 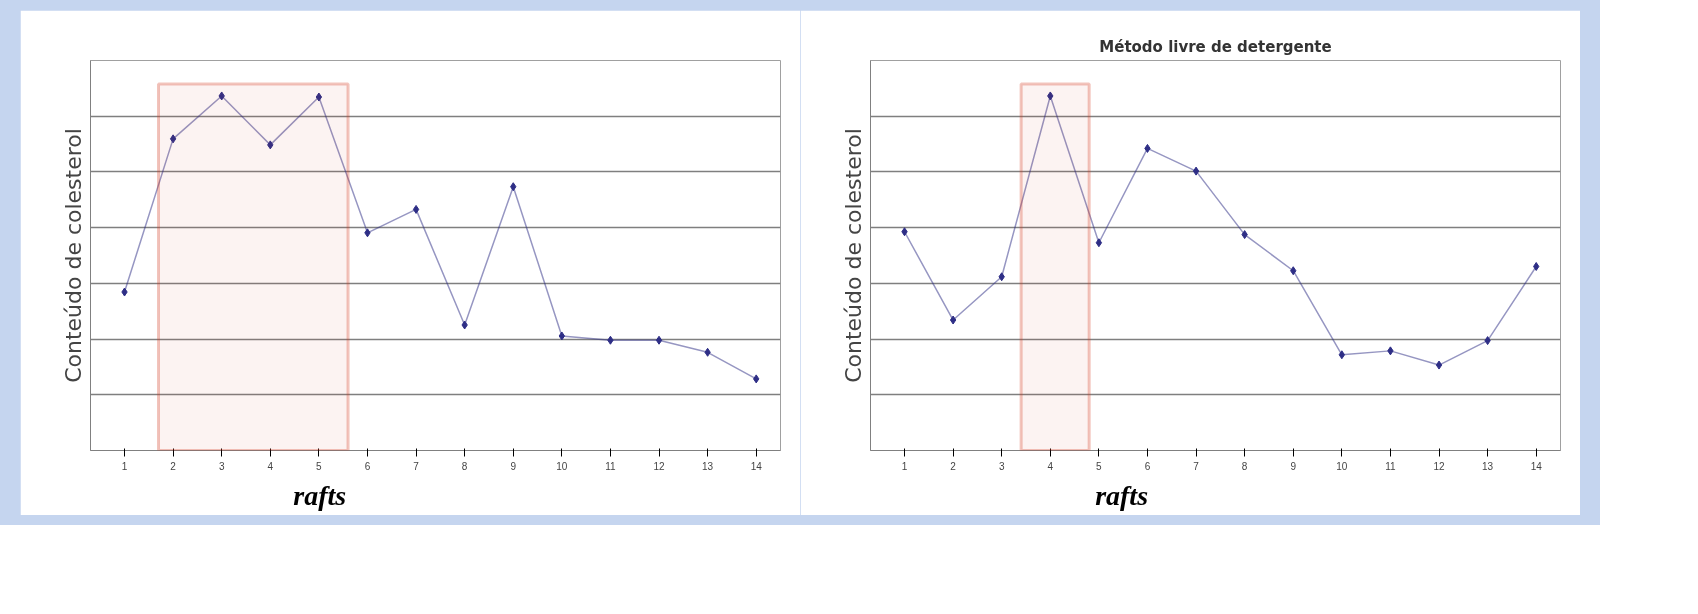 What do you see at coordinates (1215, 46) in the screenshot?
I see `chart-title: Método livre de detergente` at bounding box center [1215, 46].